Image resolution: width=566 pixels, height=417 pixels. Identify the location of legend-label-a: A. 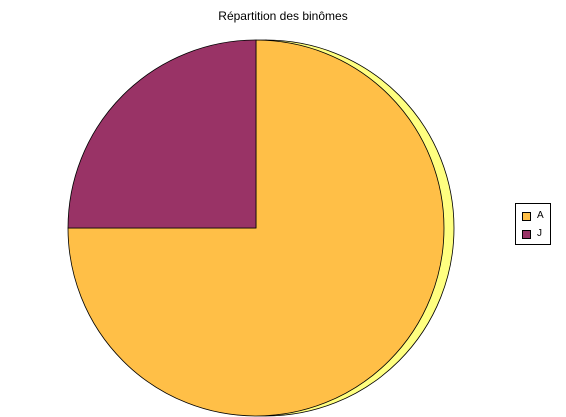
(540, 215).